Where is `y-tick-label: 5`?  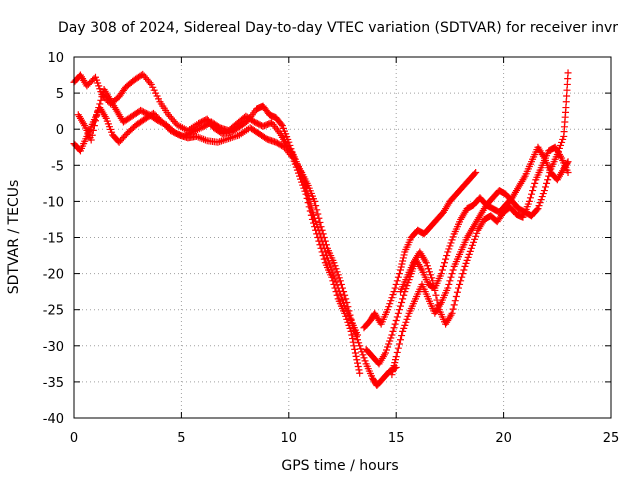
y-tick-label: 5 is located at coordinates (60, 94).